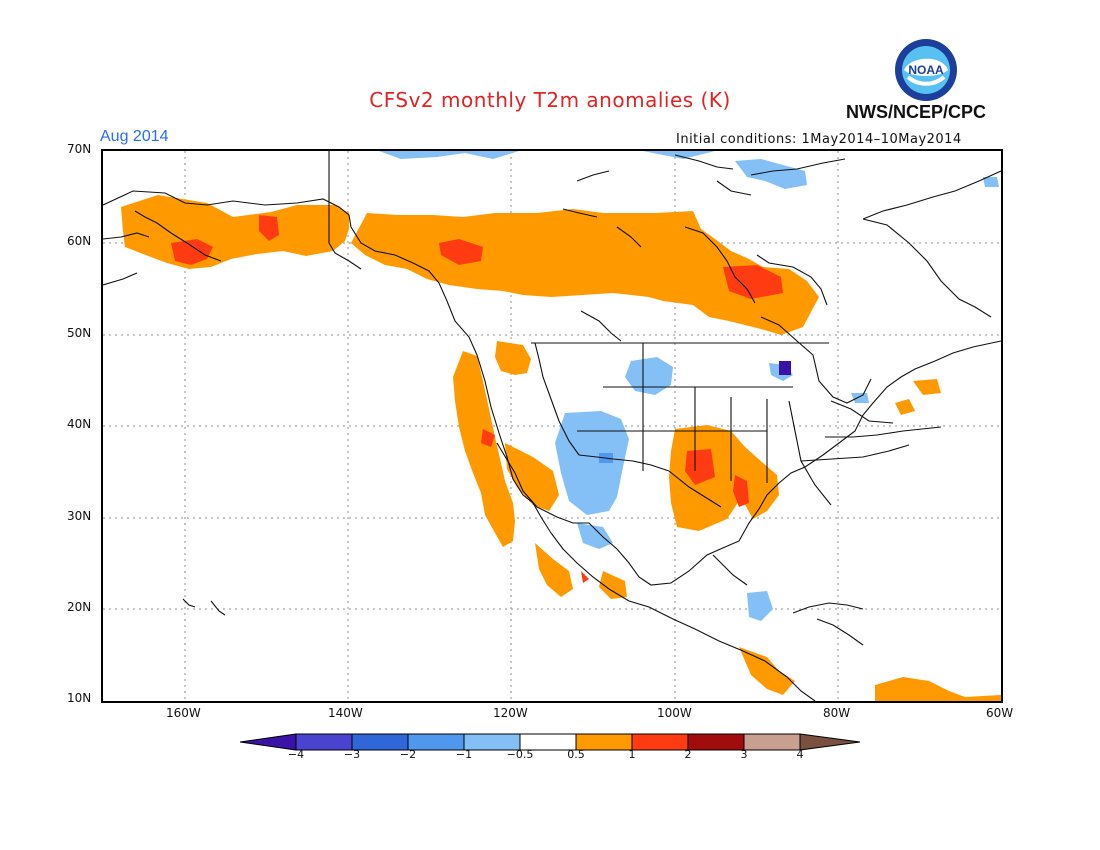  What do you see at coordinates (296, 754) in the screenshot?
I see `legend-tick-minus4: −4` at bounding box center [296, 754].